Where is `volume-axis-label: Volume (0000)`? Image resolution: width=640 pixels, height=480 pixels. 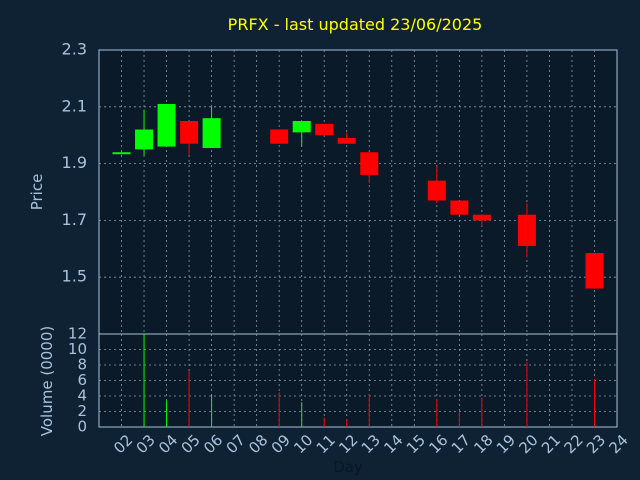 volume-axis-label: Volume (0000) is located at coordinates (47, 381).